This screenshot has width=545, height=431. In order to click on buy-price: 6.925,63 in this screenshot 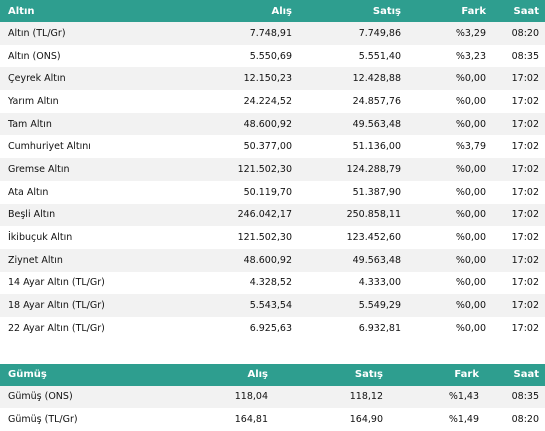, I will do `click(205, 328)`.